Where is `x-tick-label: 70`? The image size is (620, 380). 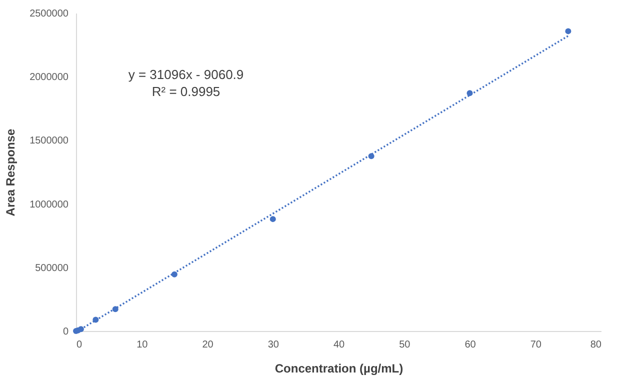
x-tick-label: 70 is located at coordinates (536, 345).